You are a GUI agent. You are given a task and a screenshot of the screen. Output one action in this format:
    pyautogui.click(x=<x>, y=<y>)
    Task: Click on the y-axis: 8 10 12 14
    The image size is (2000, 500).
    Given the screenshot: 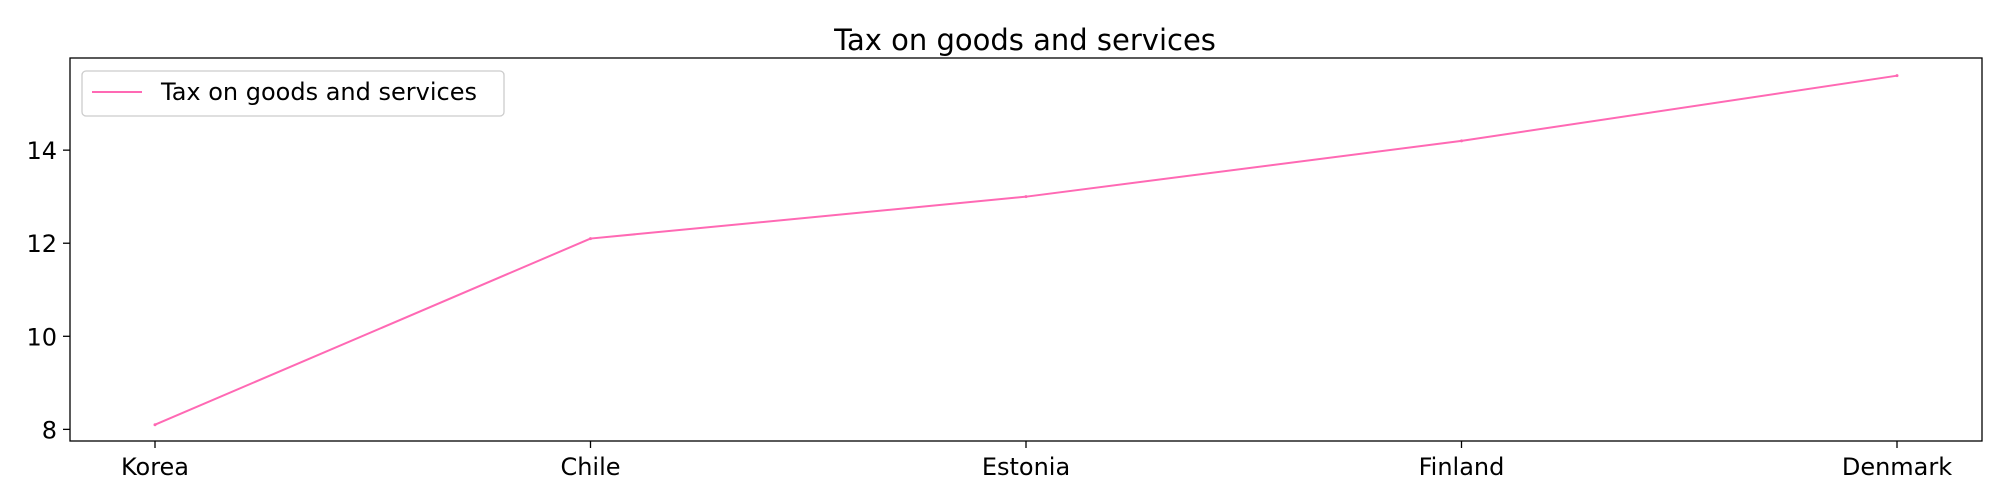 What is the action you would take?
    pyautogui.click(x=48, y=290)
    